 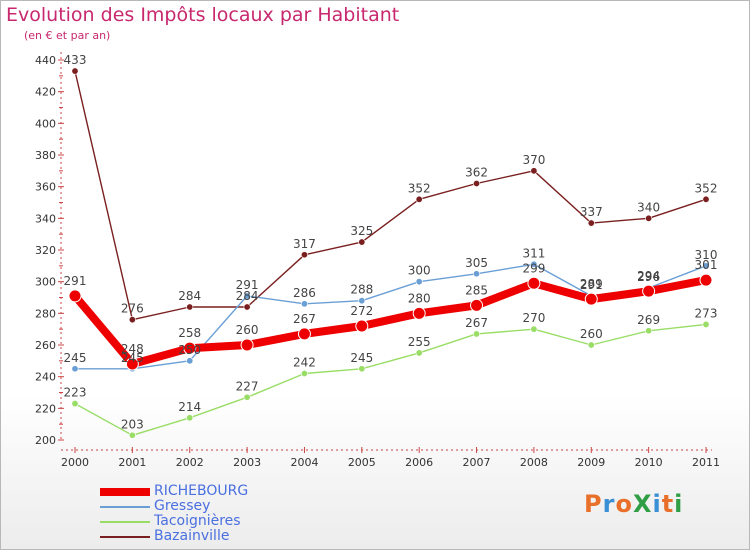 I want to click on proxiti-logo: ProXiti, so click(x=633, y=504).